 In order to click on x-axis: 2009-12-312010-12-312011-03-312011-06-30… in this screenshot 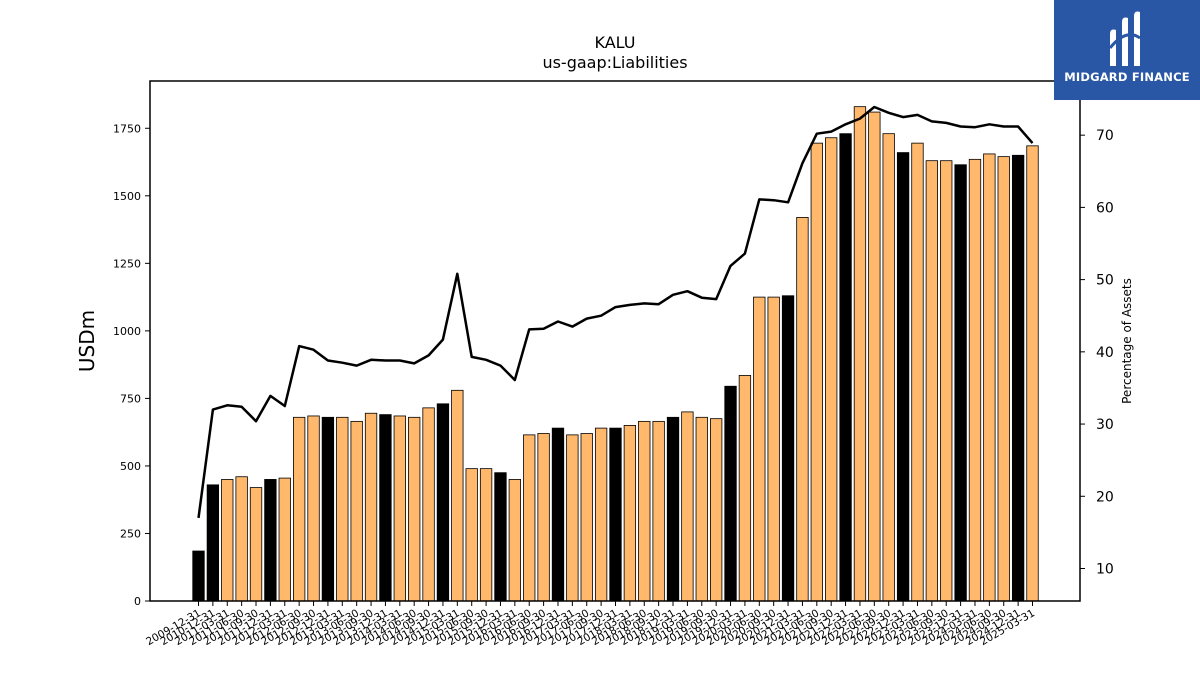, I will do `click(590, 624)`.